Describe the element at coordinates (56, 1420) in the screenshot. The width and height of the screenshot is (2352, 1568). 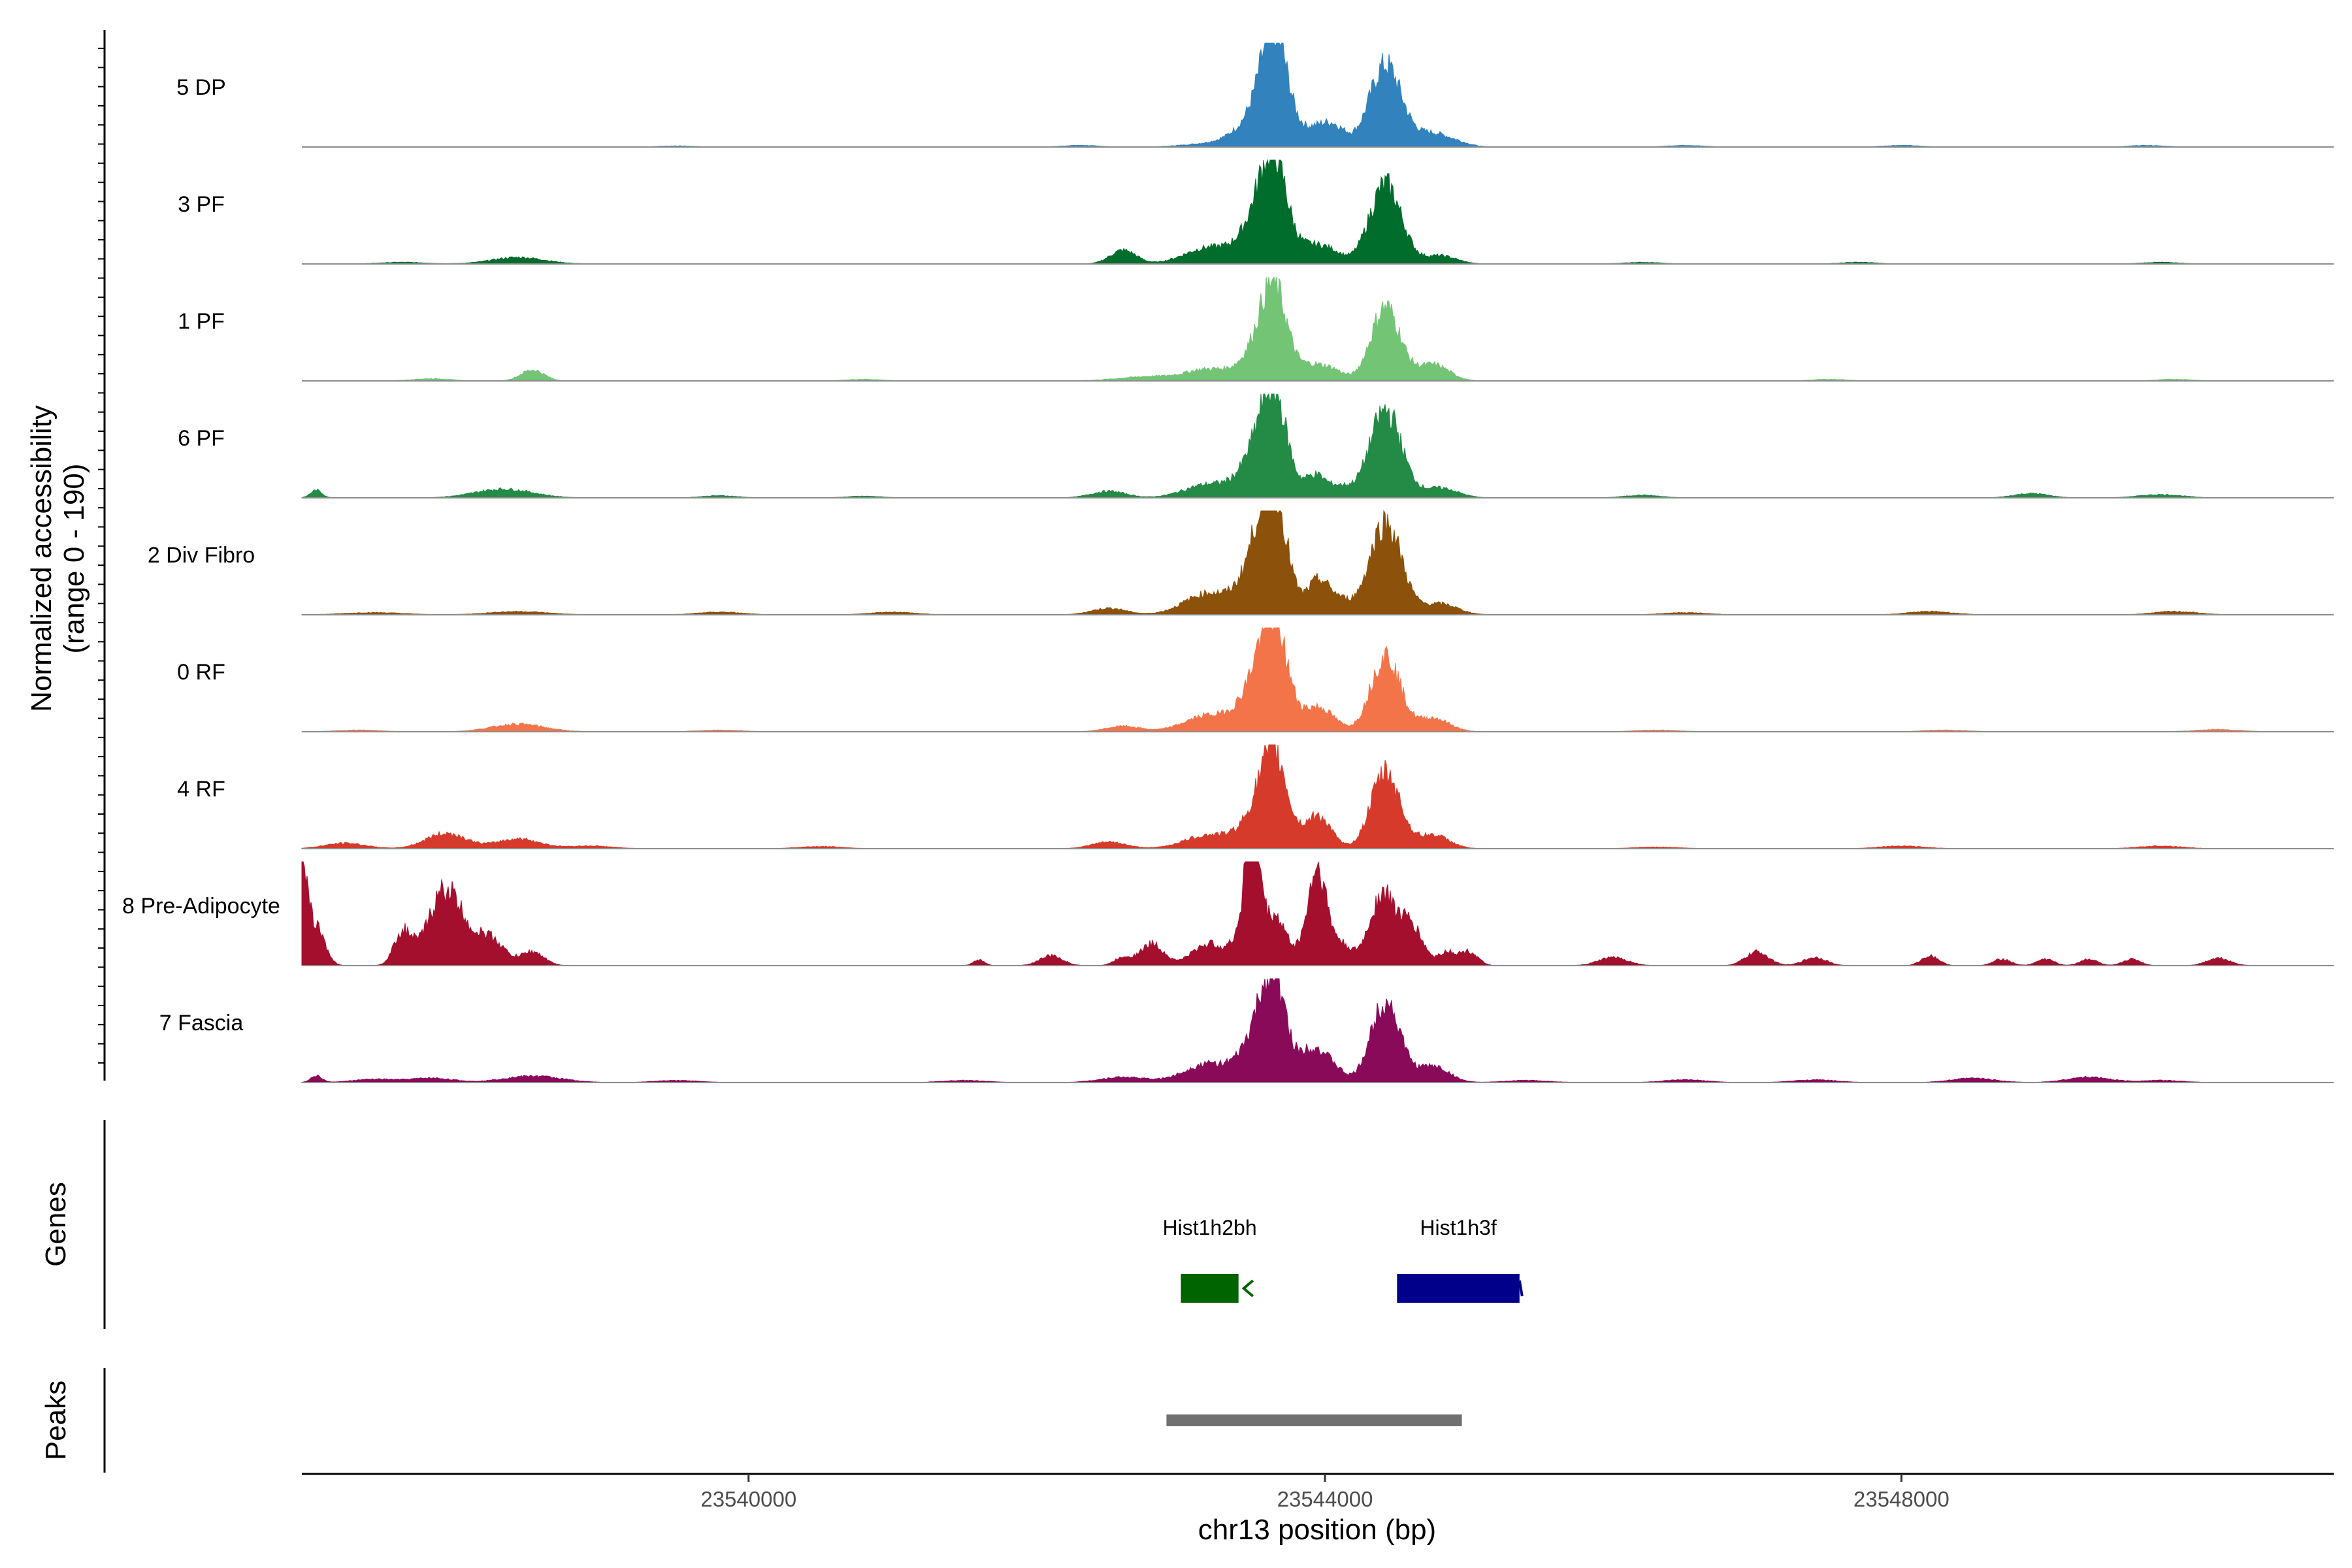
I see `peaks-panel-label: Peaks` at that location.